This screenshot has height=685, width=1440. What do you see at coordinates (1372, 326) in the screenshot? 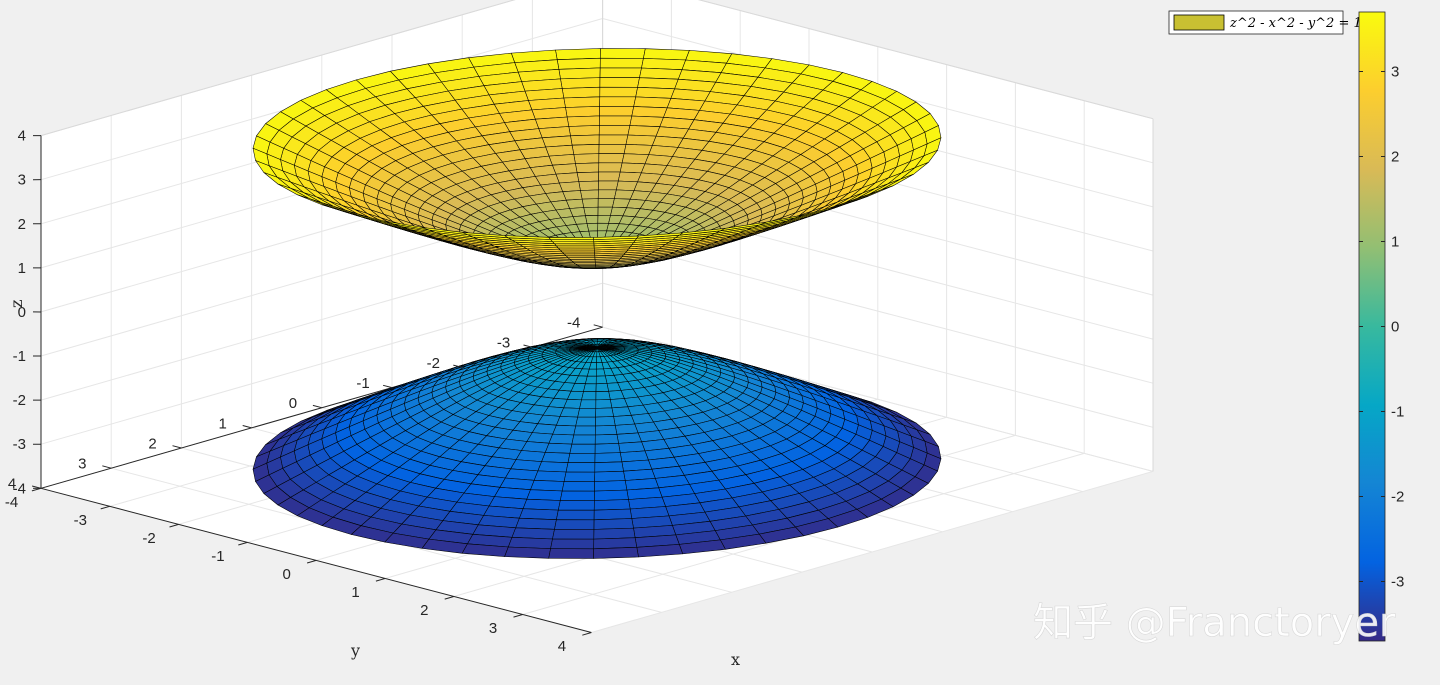
I see `colorbar-bar` at bounding box center [1372, 326].